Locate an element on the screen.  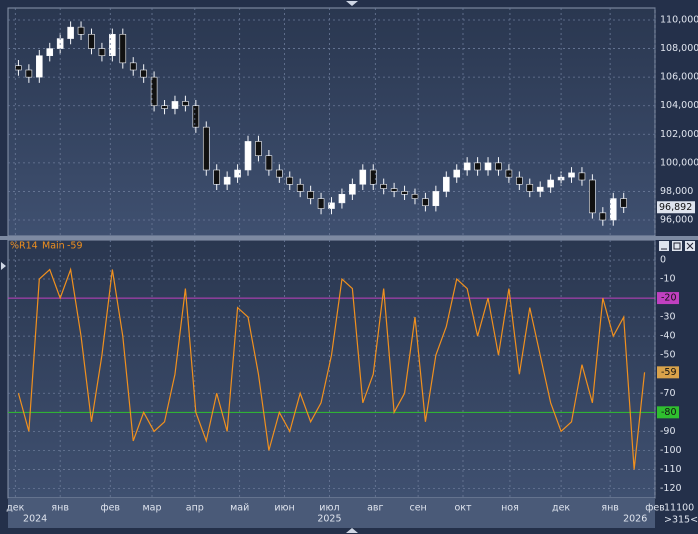
x-tick-label: мар is located at coordinates (151, 508).